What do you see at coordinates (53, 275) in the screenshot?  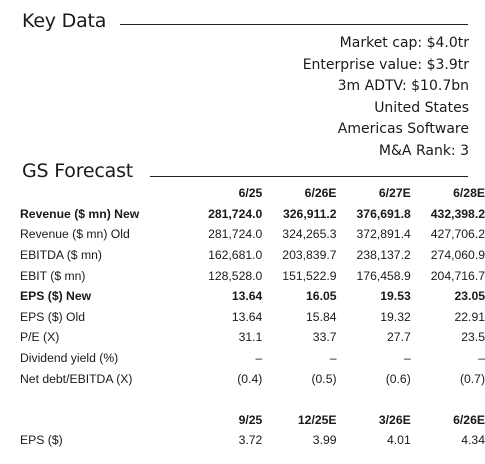 I see `row-label: EBIT ($ mn)` at bounding box center [53, 275].